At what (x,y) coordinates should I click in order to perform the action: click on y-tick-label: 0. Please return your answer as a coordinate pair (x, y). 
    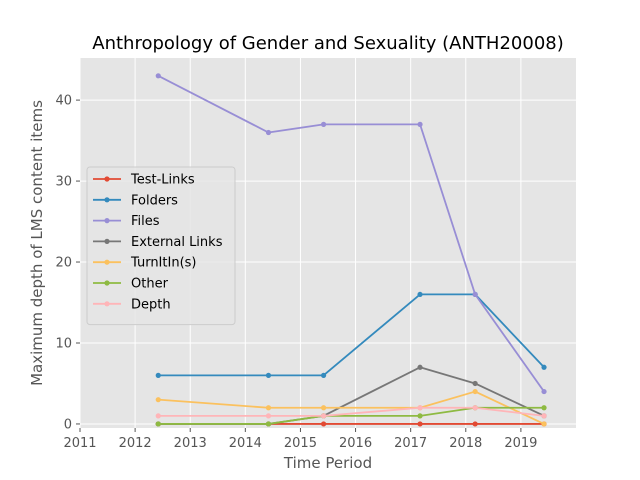
    Looking at the image, I should click on (68, 424).